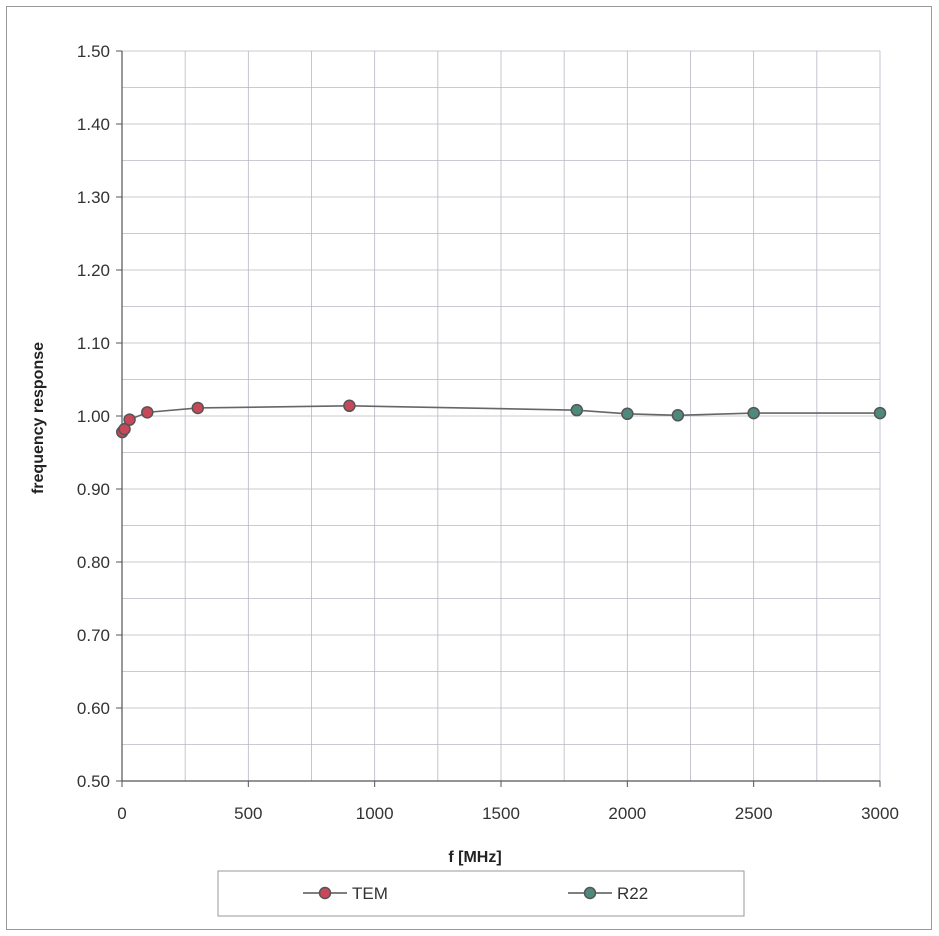 The width and height of the screenshot is (939, 936). Describe the element at coordinates (590, 893) in the screenshot. I see `legend-marker-r22` at that location.